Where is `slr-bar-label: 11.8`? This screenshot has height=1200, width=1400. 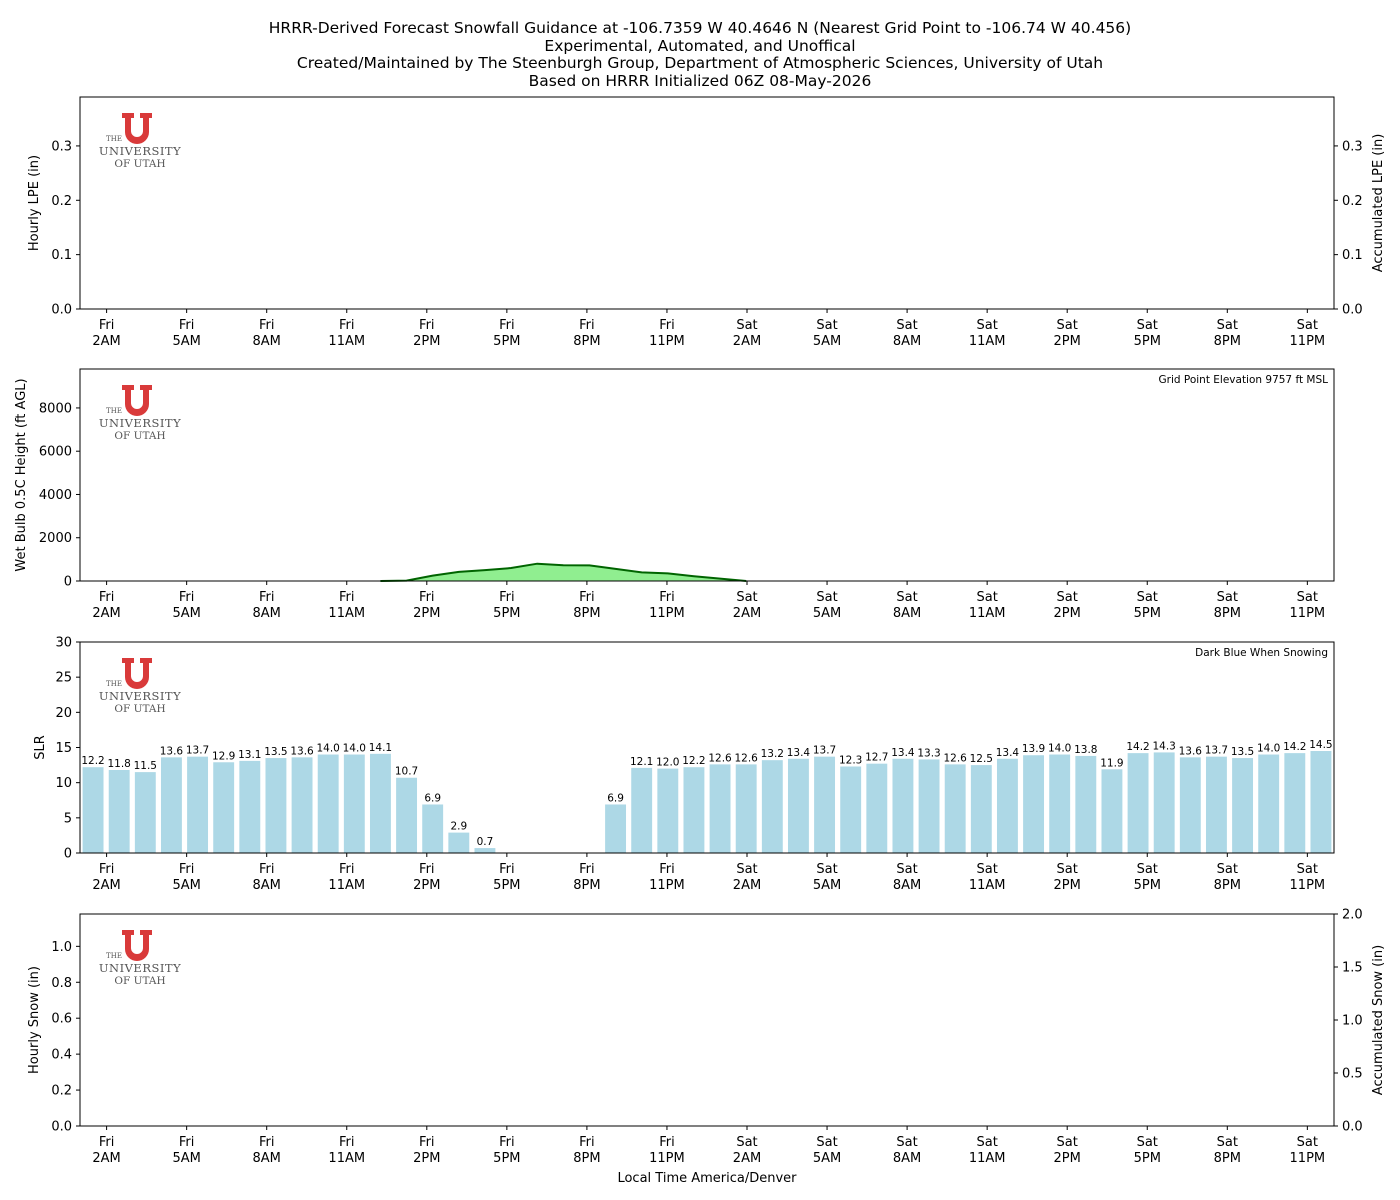 slr-bar-label: 11.8 is located at coordinates (118, 764).